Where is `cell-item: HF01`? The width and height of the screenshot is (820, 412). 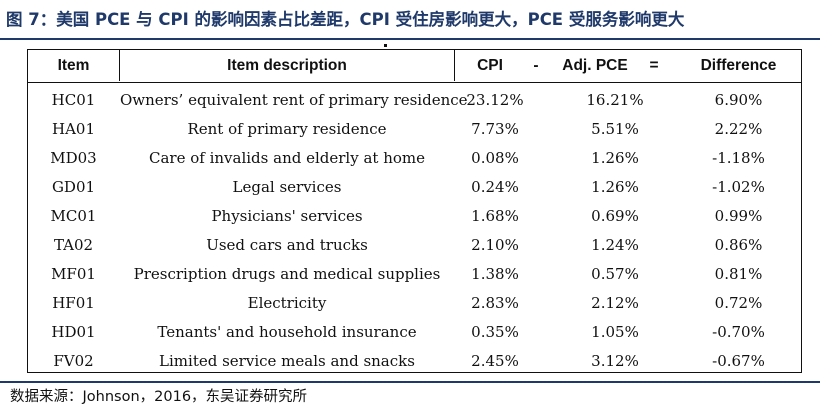
cell-item: HF01 is located at coordinates (73, 303).